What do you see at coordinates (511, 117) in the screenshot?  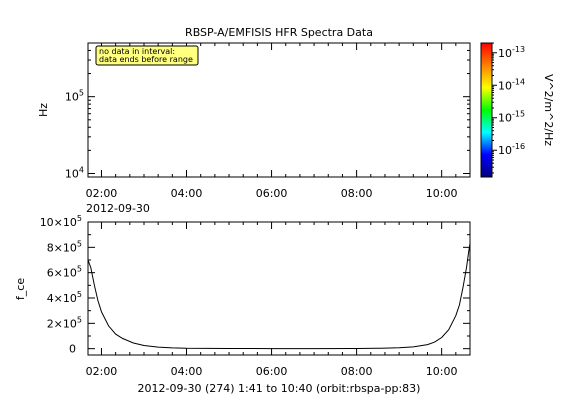 I see `colorbar-tick-label: 10-15` at bounding box center [511, 117].